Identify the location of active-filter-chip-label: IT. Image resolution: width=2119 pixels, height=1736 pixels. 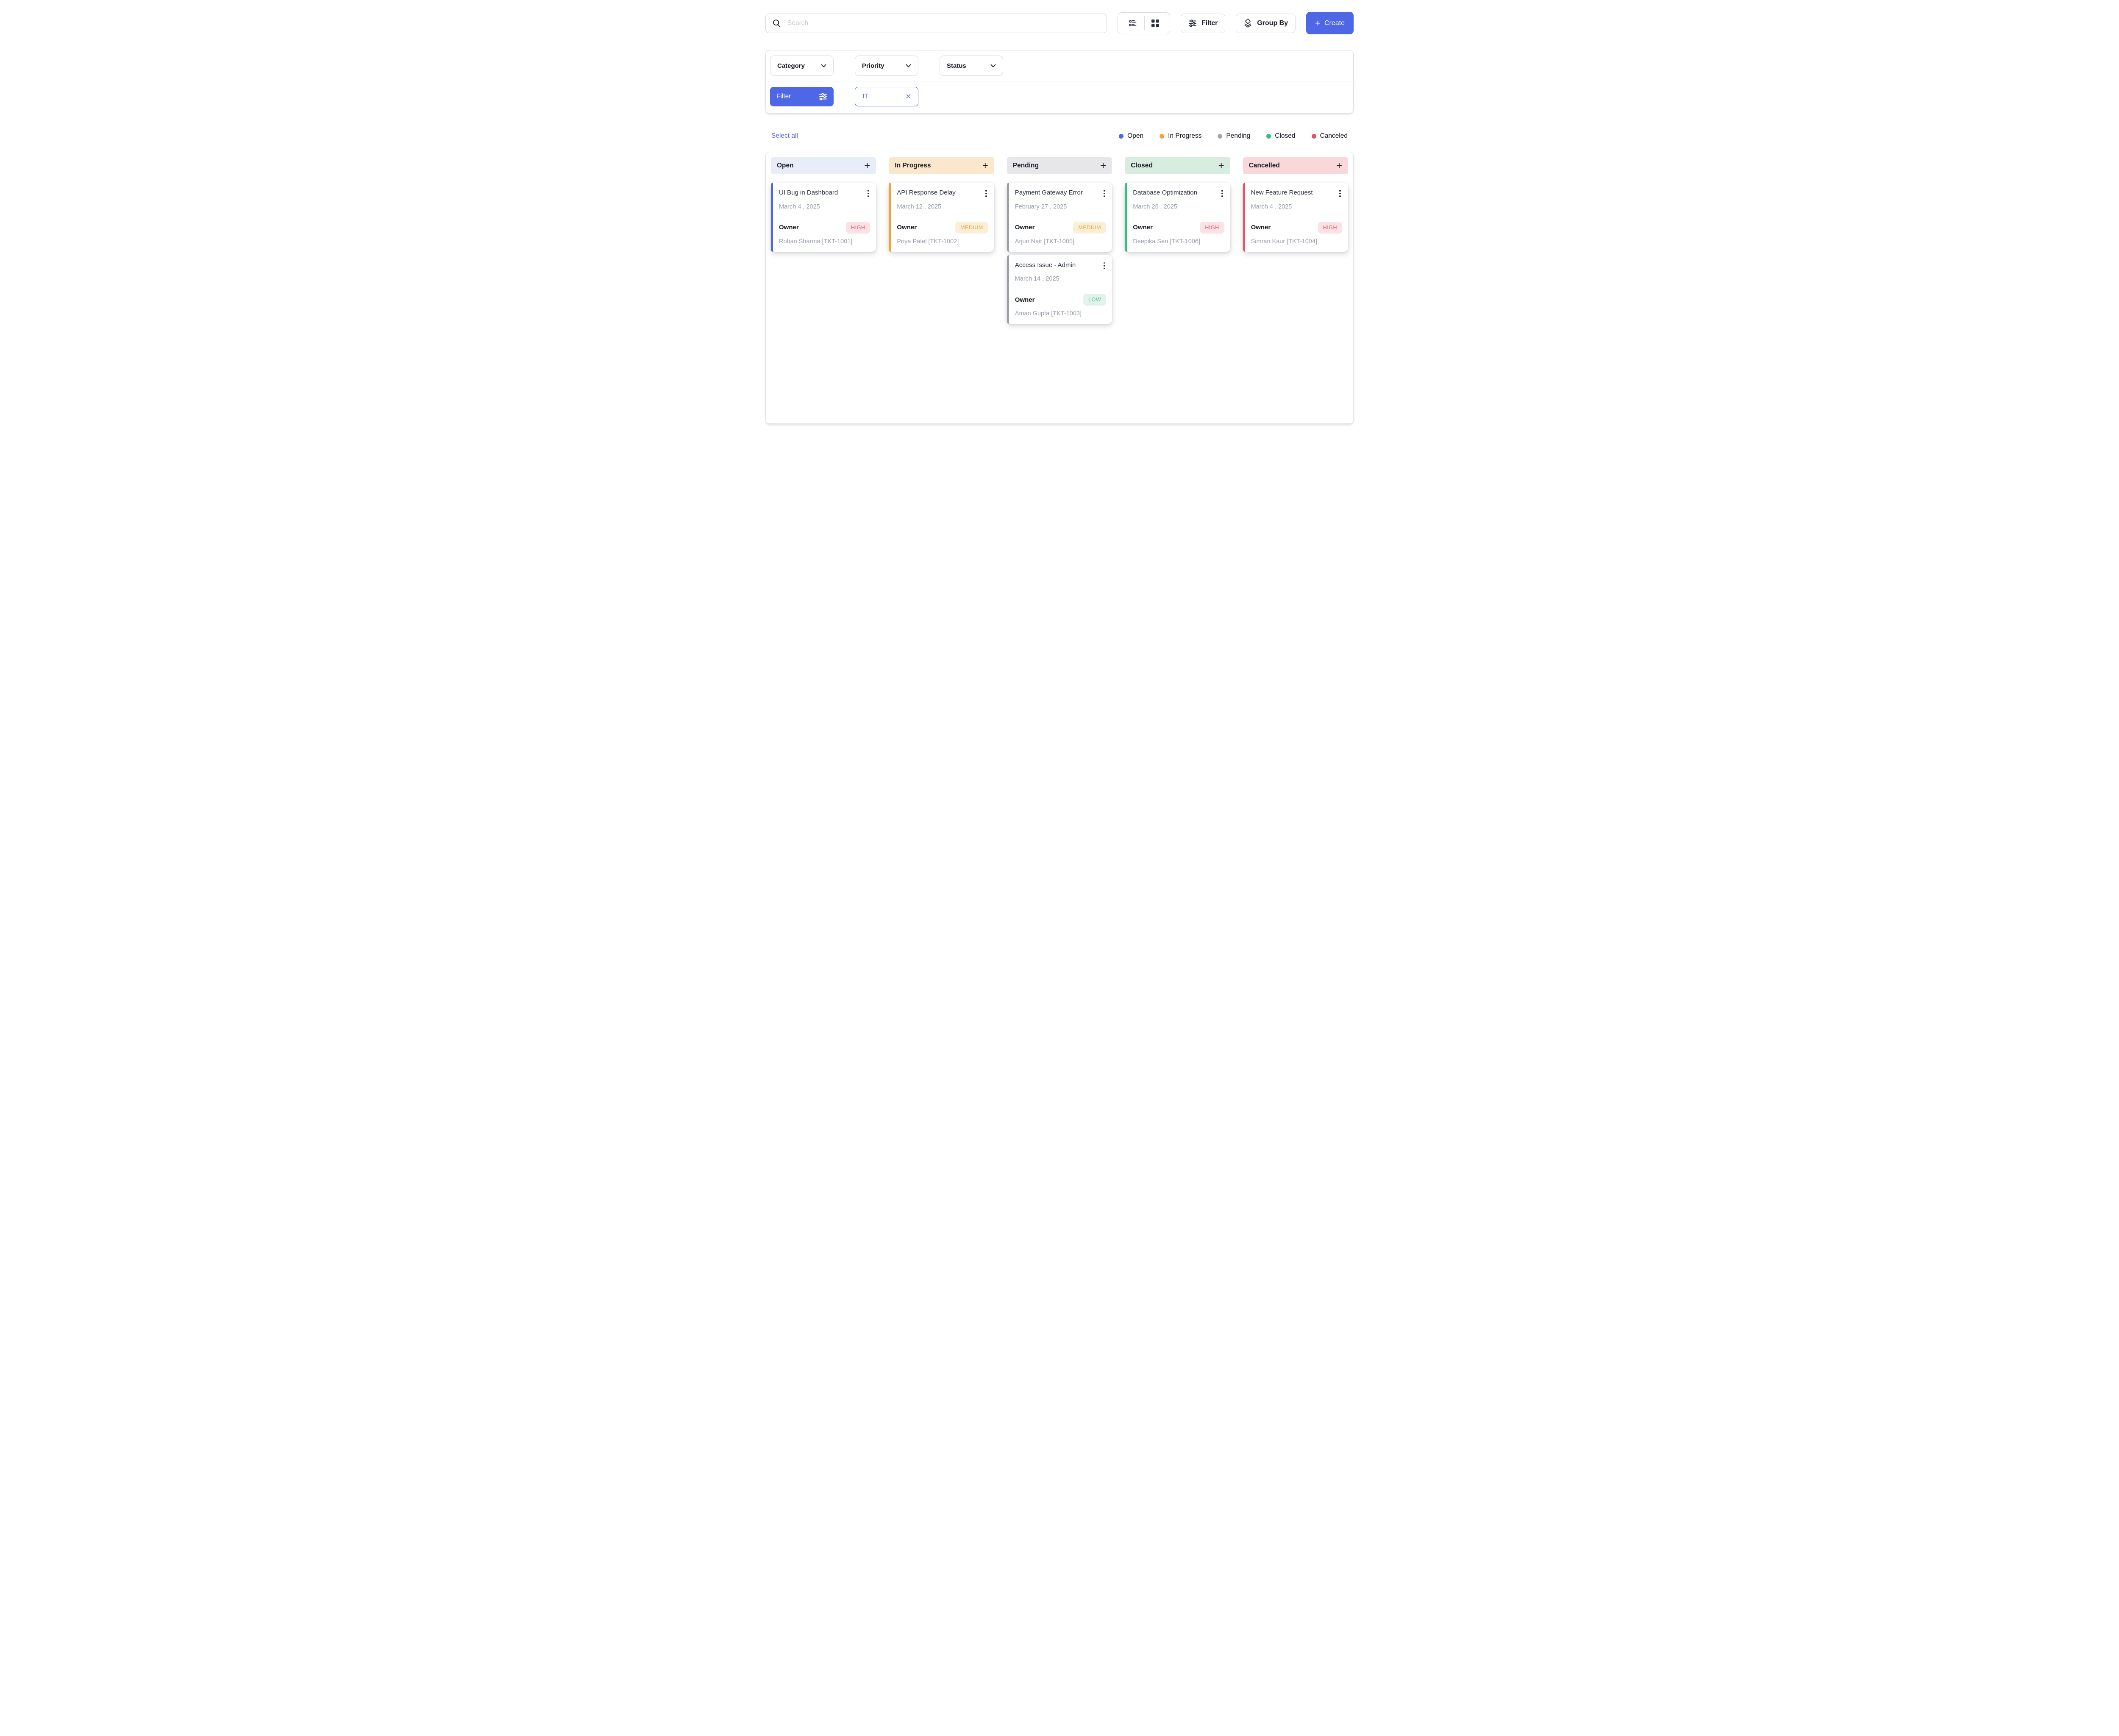
(865, 96).